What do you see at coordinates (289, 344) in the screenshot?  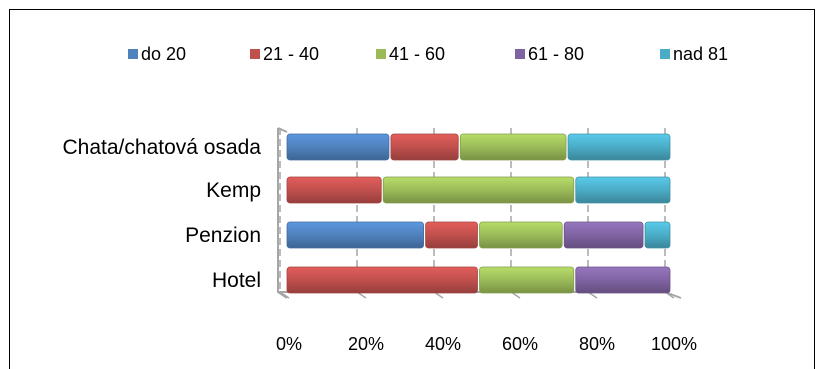 I see `x-tick-label: 0%` at bounding box center [289, 344].